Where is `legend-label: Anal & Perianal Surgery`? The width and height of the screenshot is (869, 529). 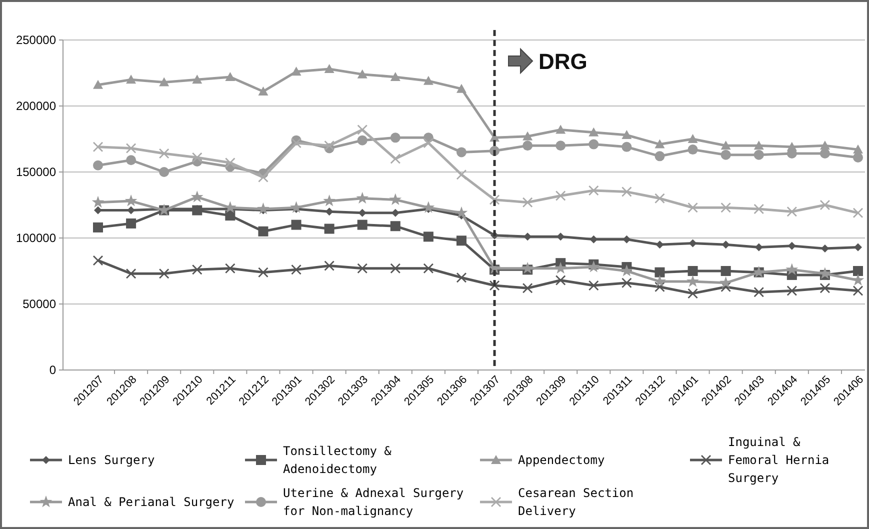
legend-label: Anal & Perianal Surgery is located at coordinates (151, 502).